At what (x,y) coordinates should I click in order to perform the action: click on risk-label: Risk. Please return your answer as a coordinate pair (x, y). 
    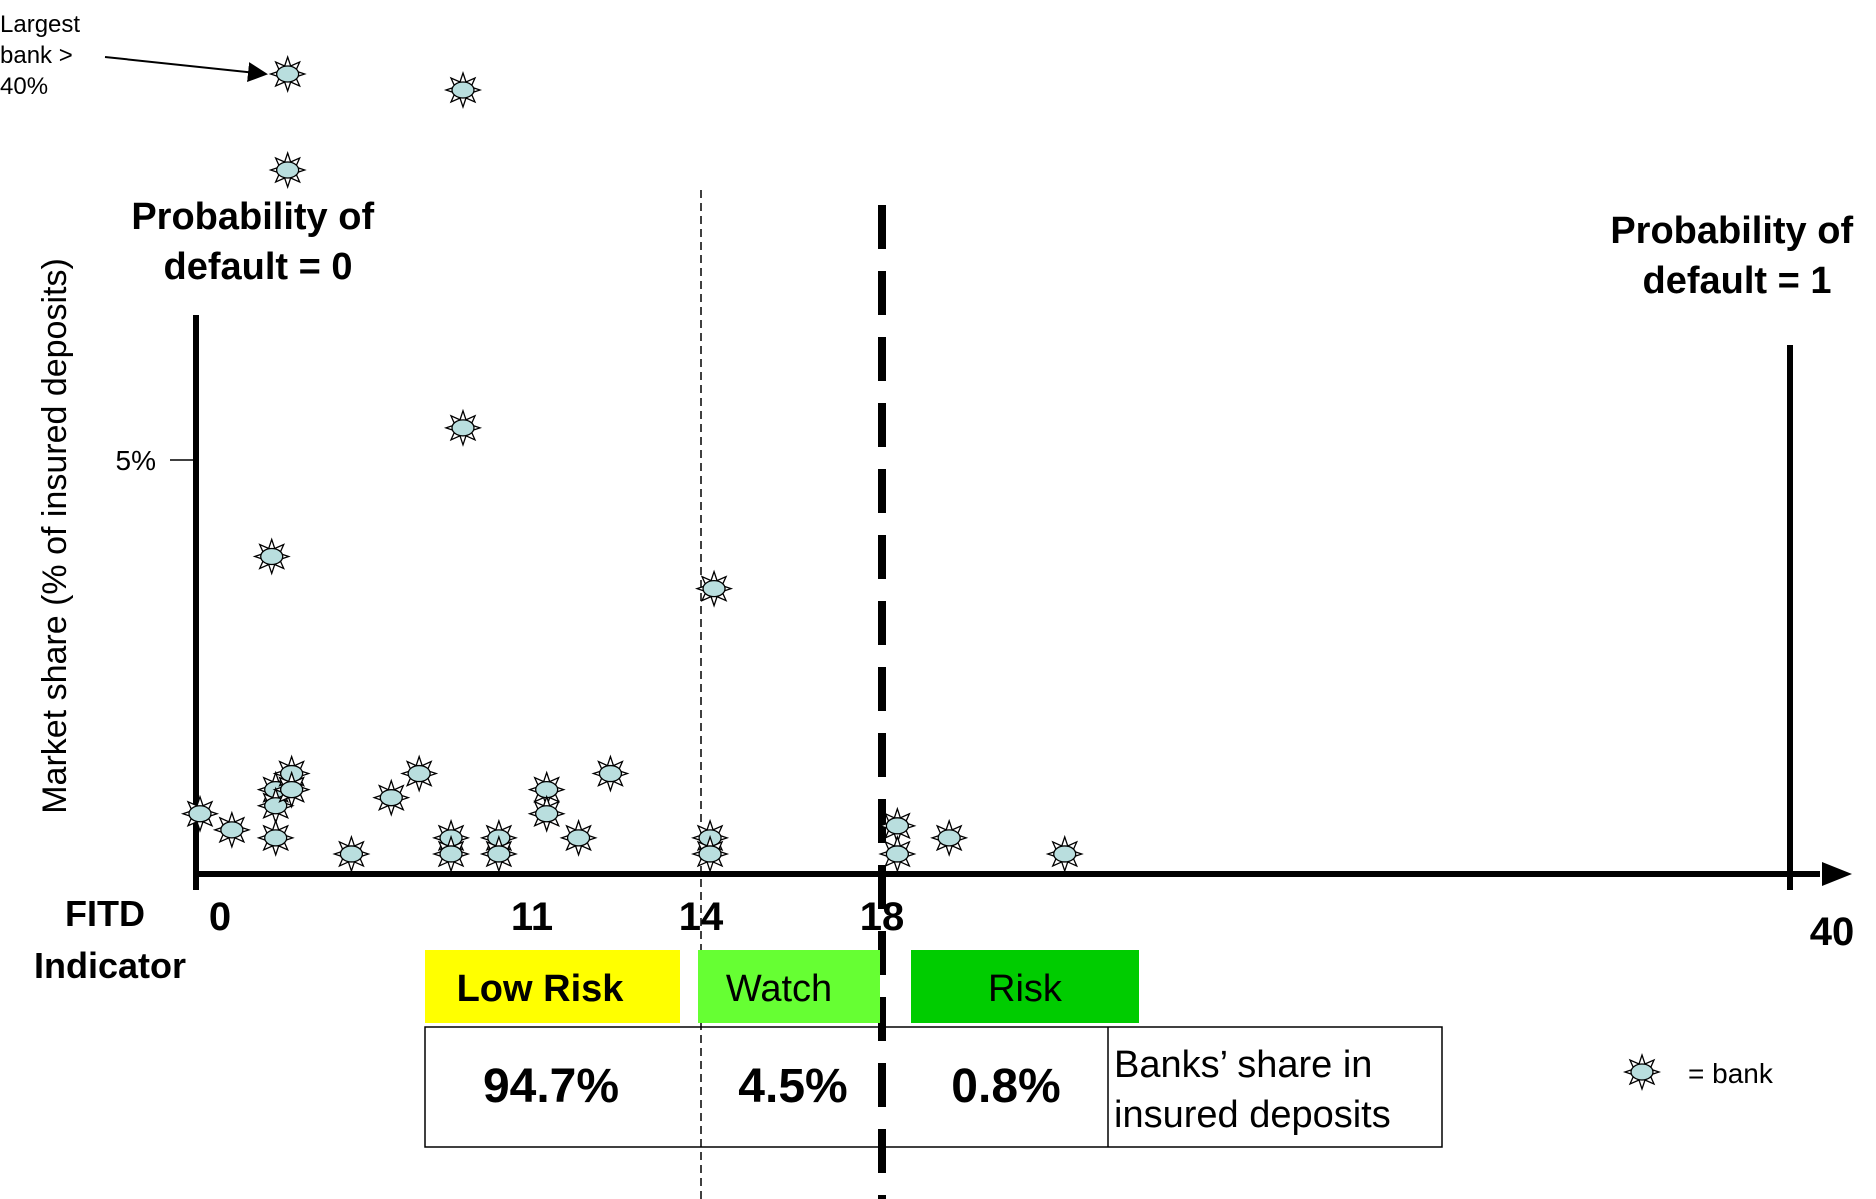
    Looking at the image, I should click on (1025, 989).